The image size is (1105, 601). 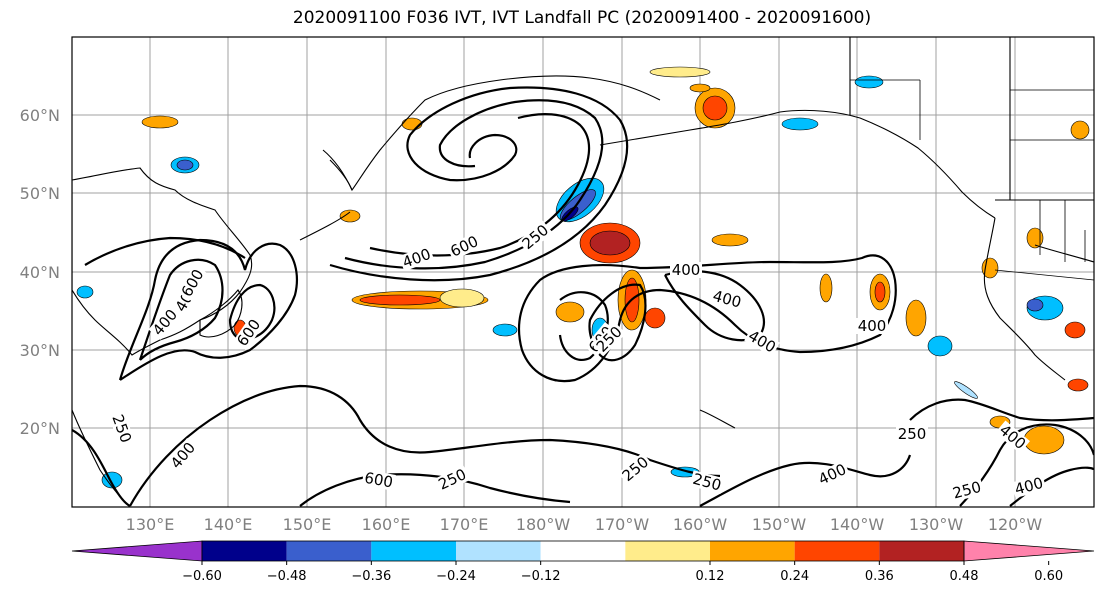 I want to click on political-borders, so click(x=972, y=180).